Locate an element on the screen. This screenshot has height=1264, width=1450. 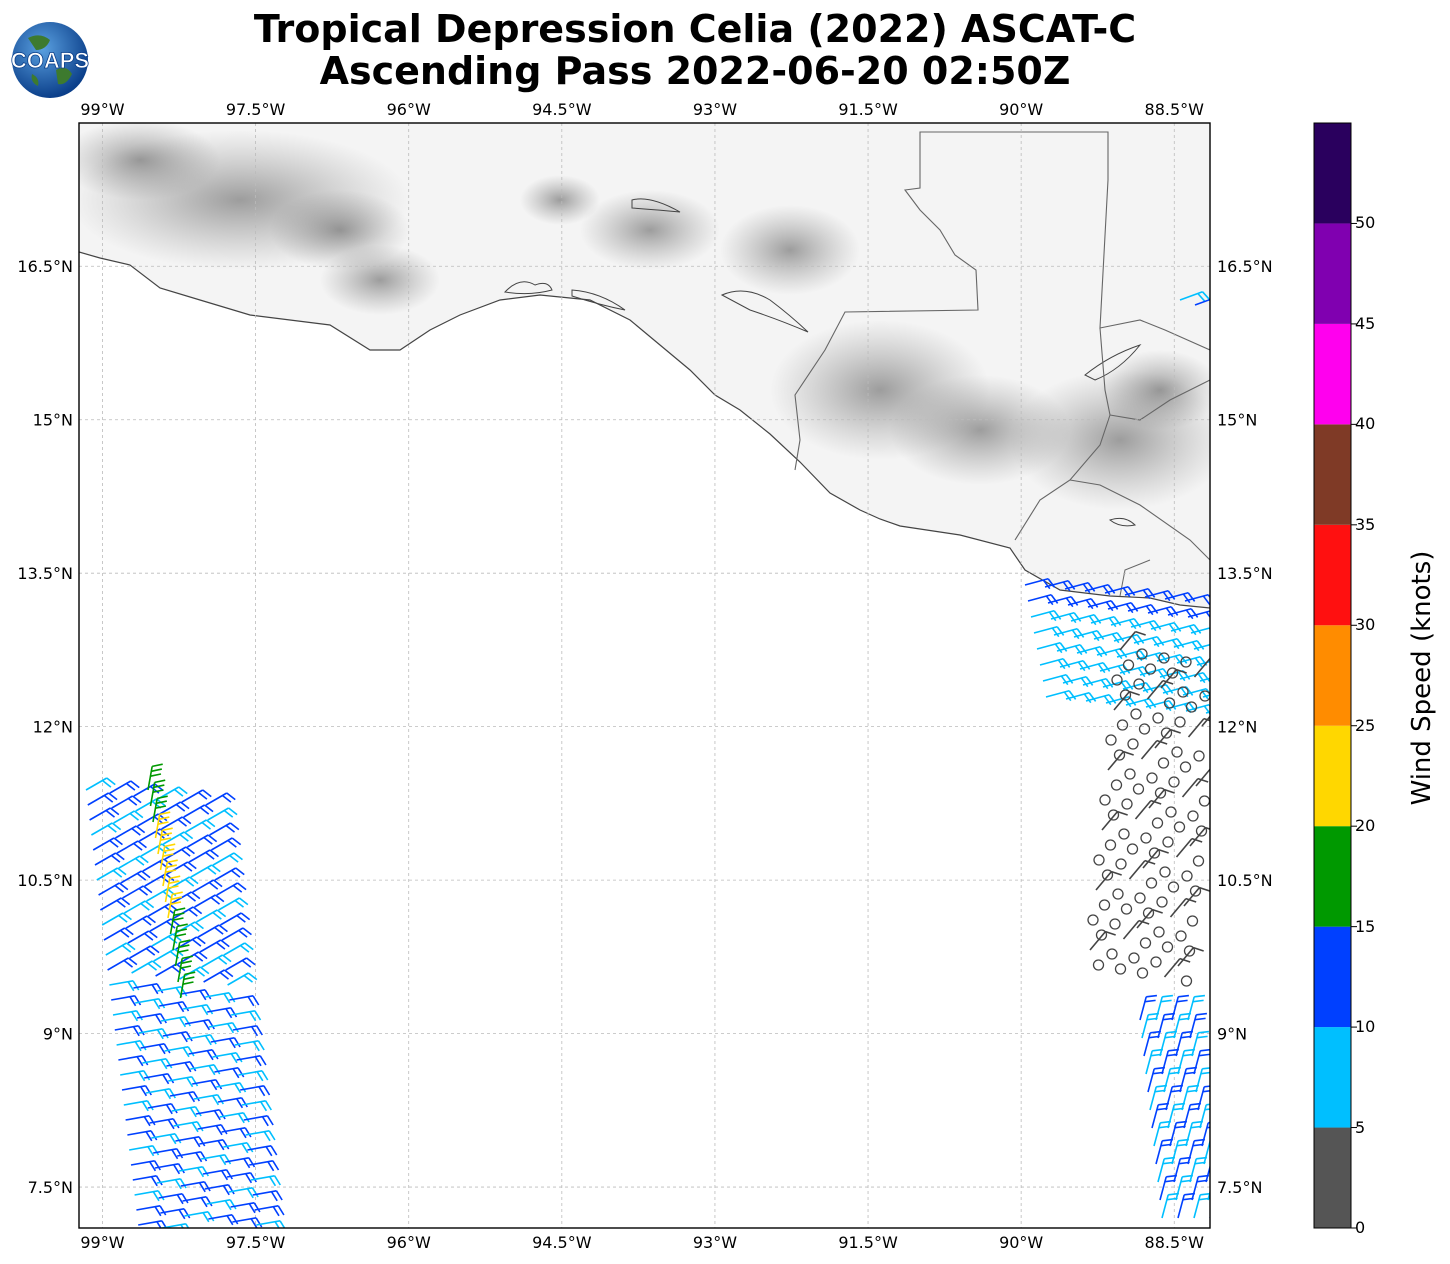
lon-label-bottom: 97.5°W is located at coordinates (256, 1242).